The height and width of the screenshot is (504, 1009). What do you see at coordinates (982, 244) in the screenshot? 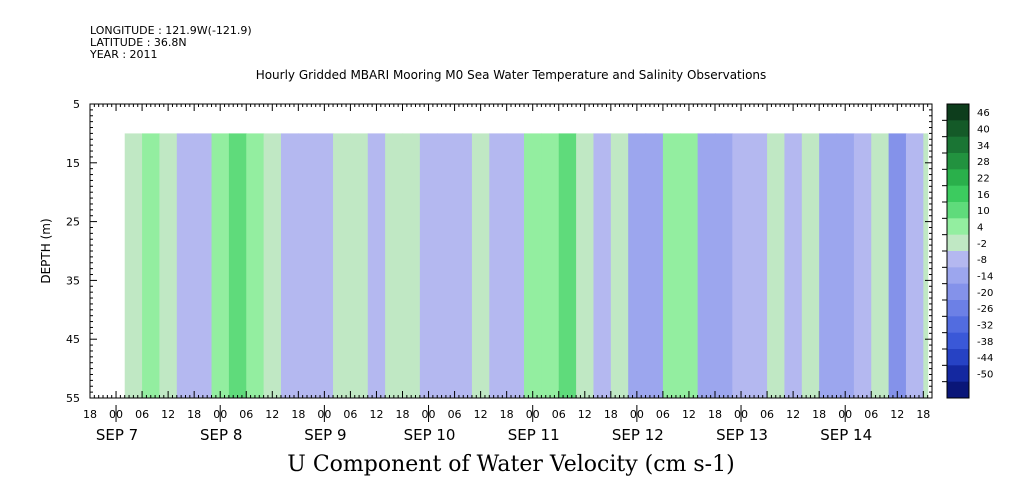
I see `colorbar-label: -2` at bounding box center [982, 244].